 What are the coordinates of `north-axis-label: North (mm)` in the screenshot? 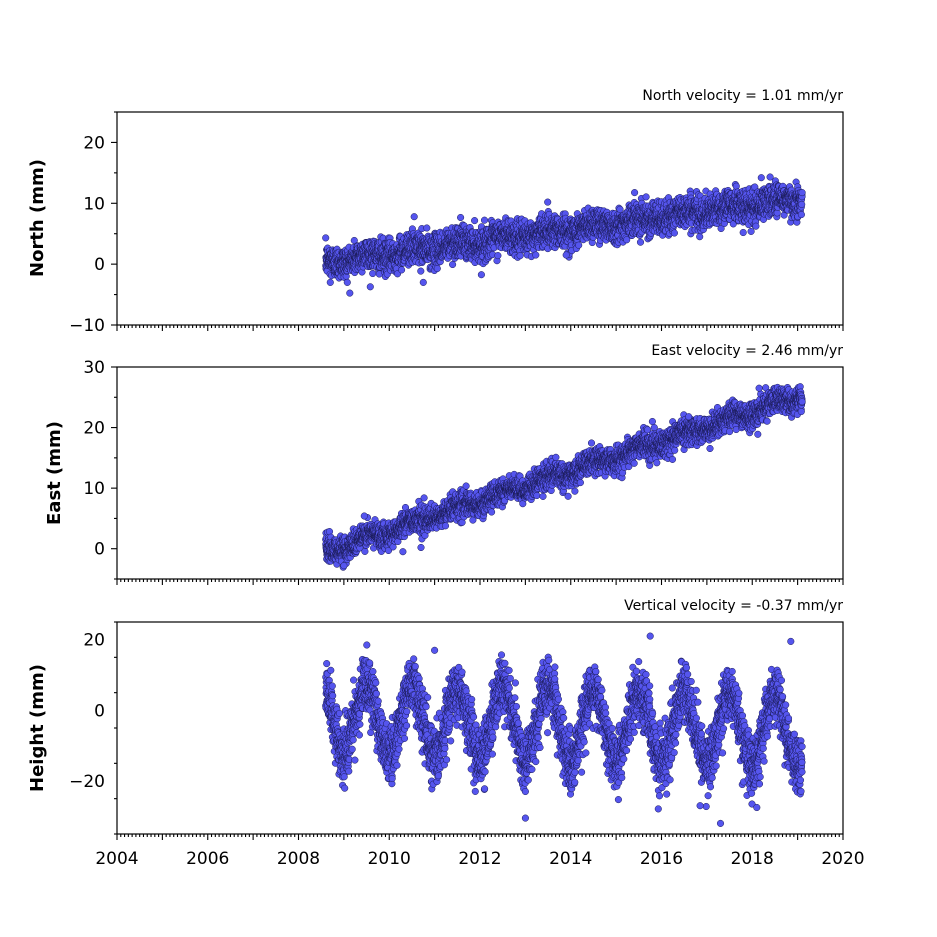 It's located at (37, 218).